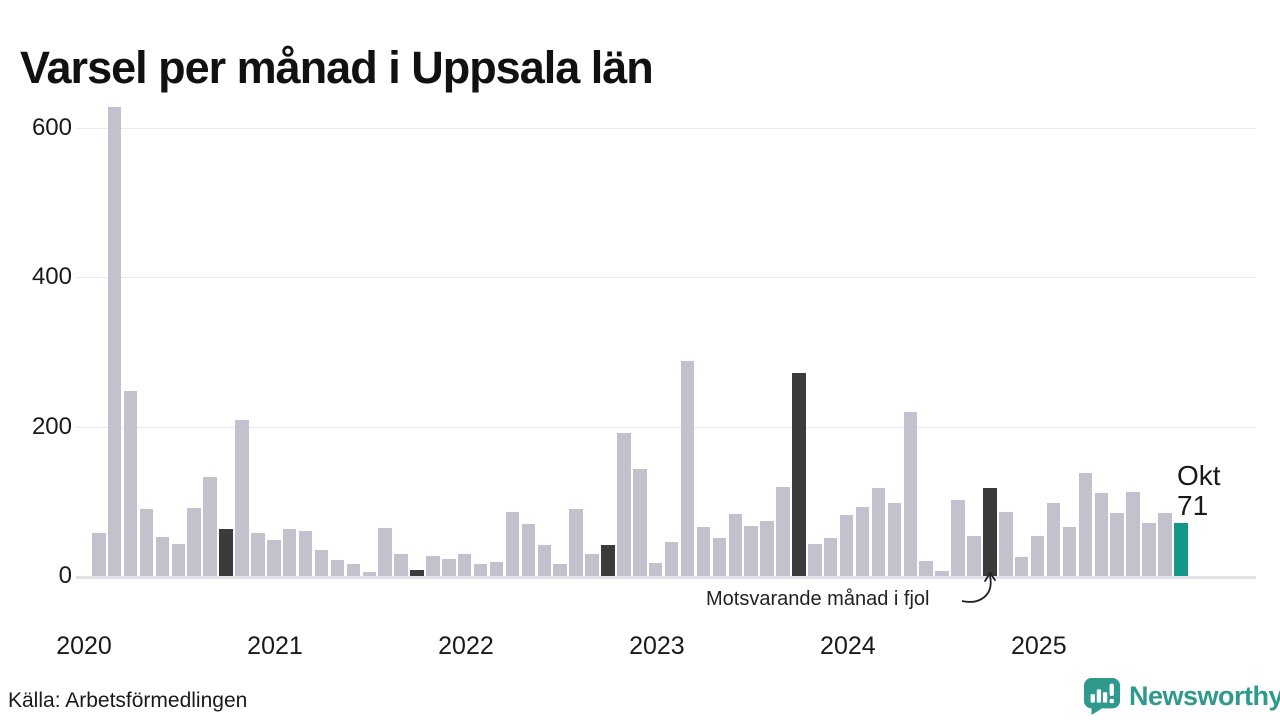 Image resolution: width=1280 pixels, height=720 pixels. I want to click on y-axis-label: 200, so click(51, 426).